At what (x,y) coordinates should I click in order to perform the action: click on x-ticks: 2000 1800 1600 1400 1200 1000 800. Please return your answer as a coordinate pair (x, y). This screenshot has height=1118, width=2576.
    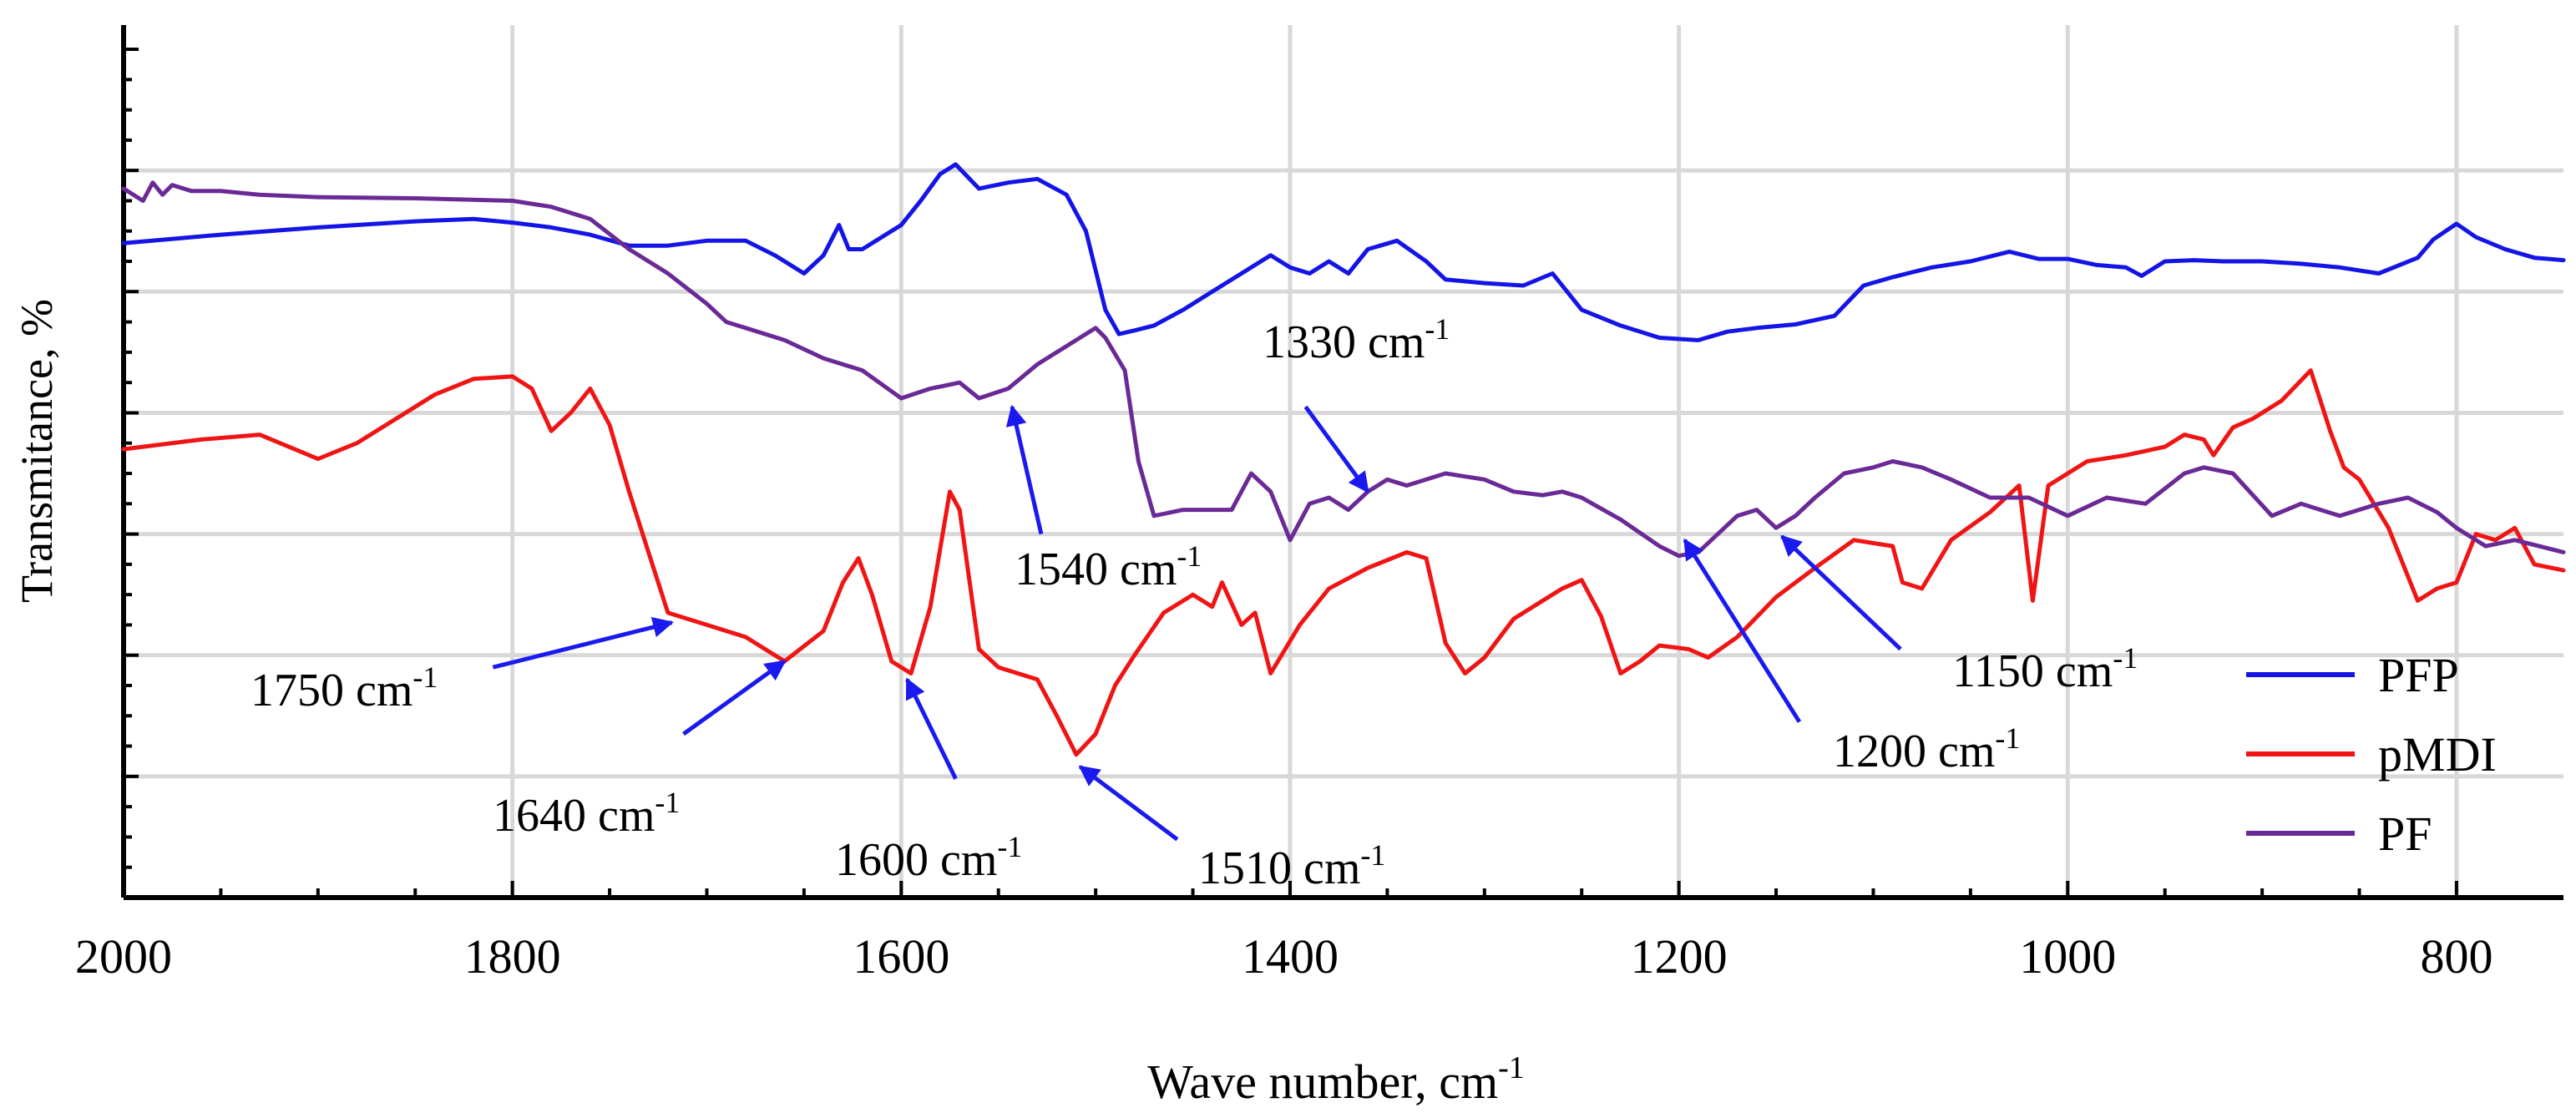
    Looking at the image, I should click on (1283, 932).